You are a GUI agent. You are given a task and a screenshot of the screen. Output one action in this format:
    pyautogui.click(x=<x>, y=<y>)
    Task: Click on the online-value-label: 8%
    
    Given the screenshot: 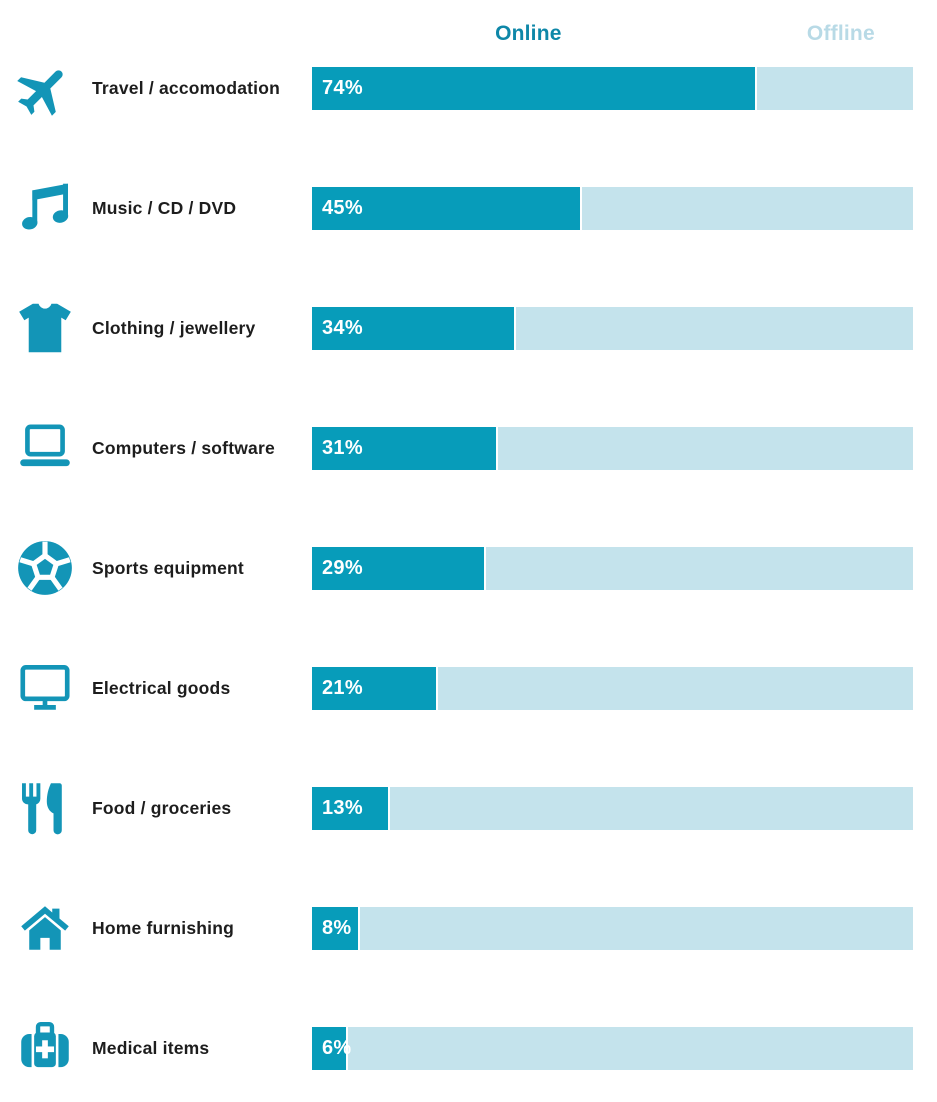 What is the action you would take?
    pyautogui.click(x=337, y=927)
    